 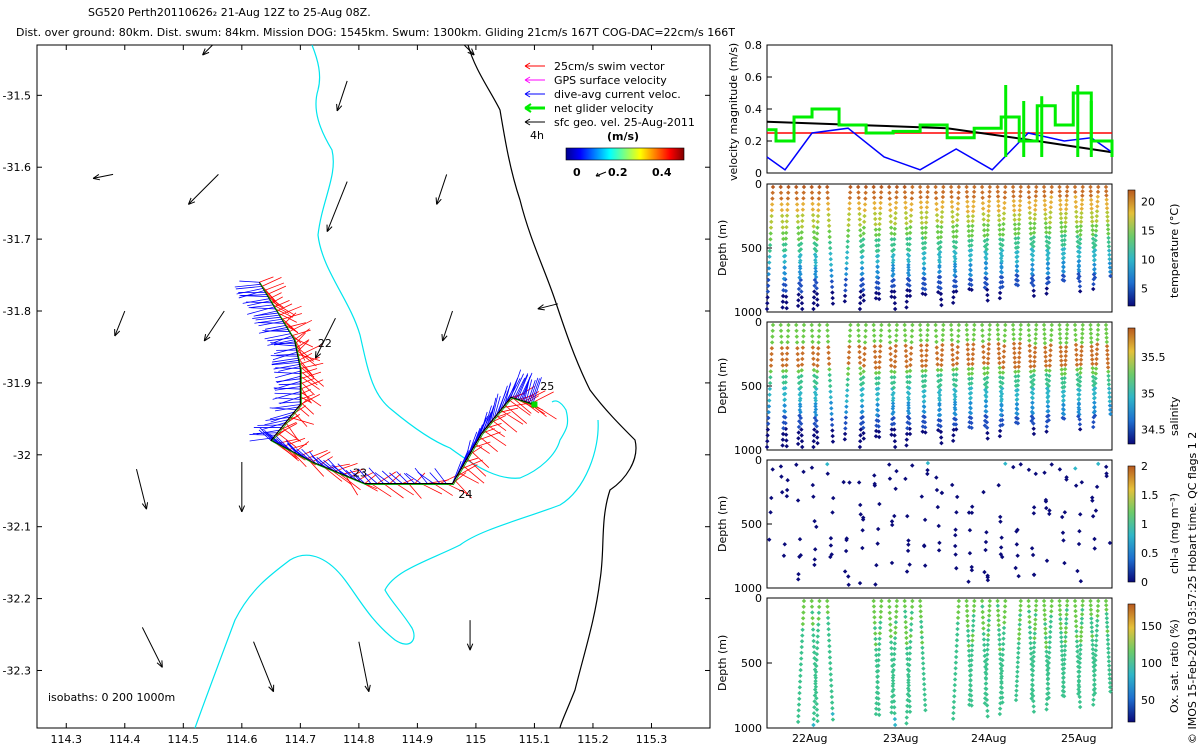 I want to click on end-marker, so click(x=534, y=404).